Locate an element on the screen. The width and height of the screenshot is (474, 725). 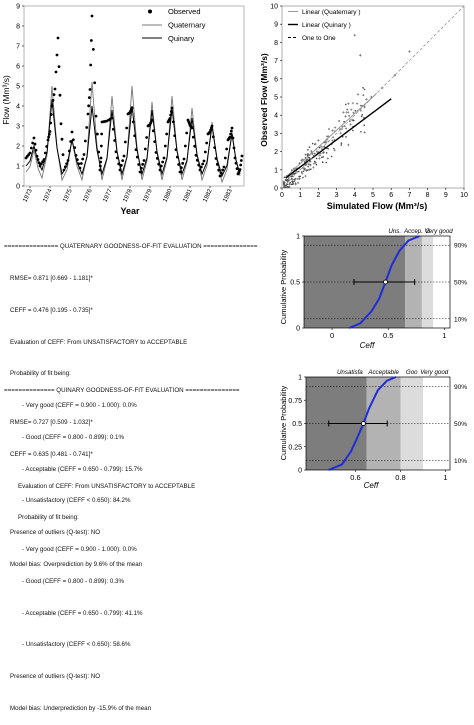
x-tick-label: 1976 is located at coordinates (88, 195).